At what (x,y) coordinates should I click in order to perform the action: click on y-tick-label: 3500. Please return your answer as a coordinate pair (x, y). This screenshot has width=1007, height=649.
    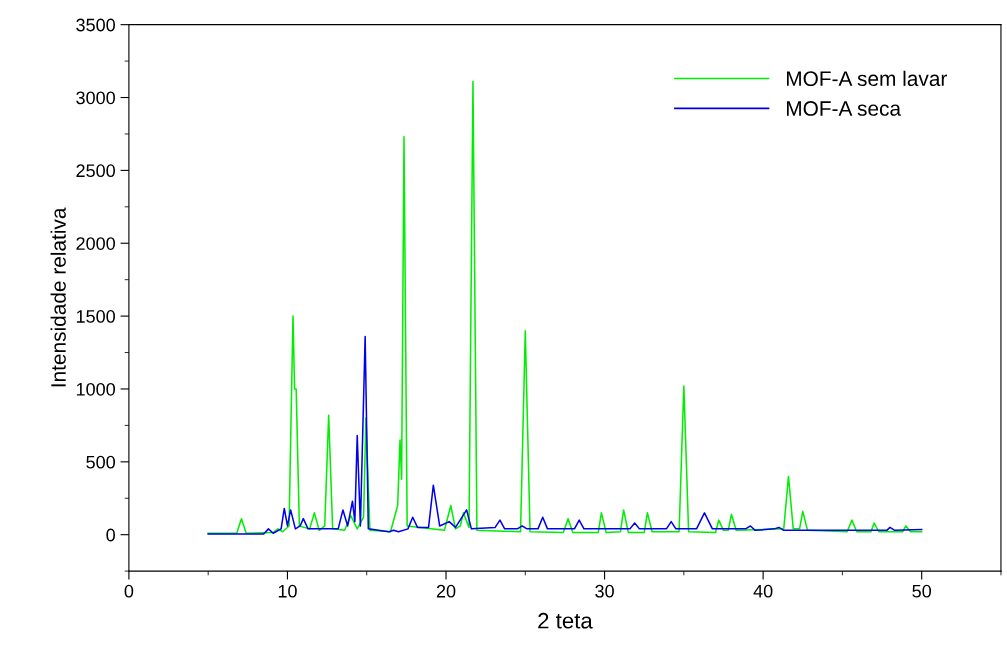
    Looking at the image, I should click on (95, 25).